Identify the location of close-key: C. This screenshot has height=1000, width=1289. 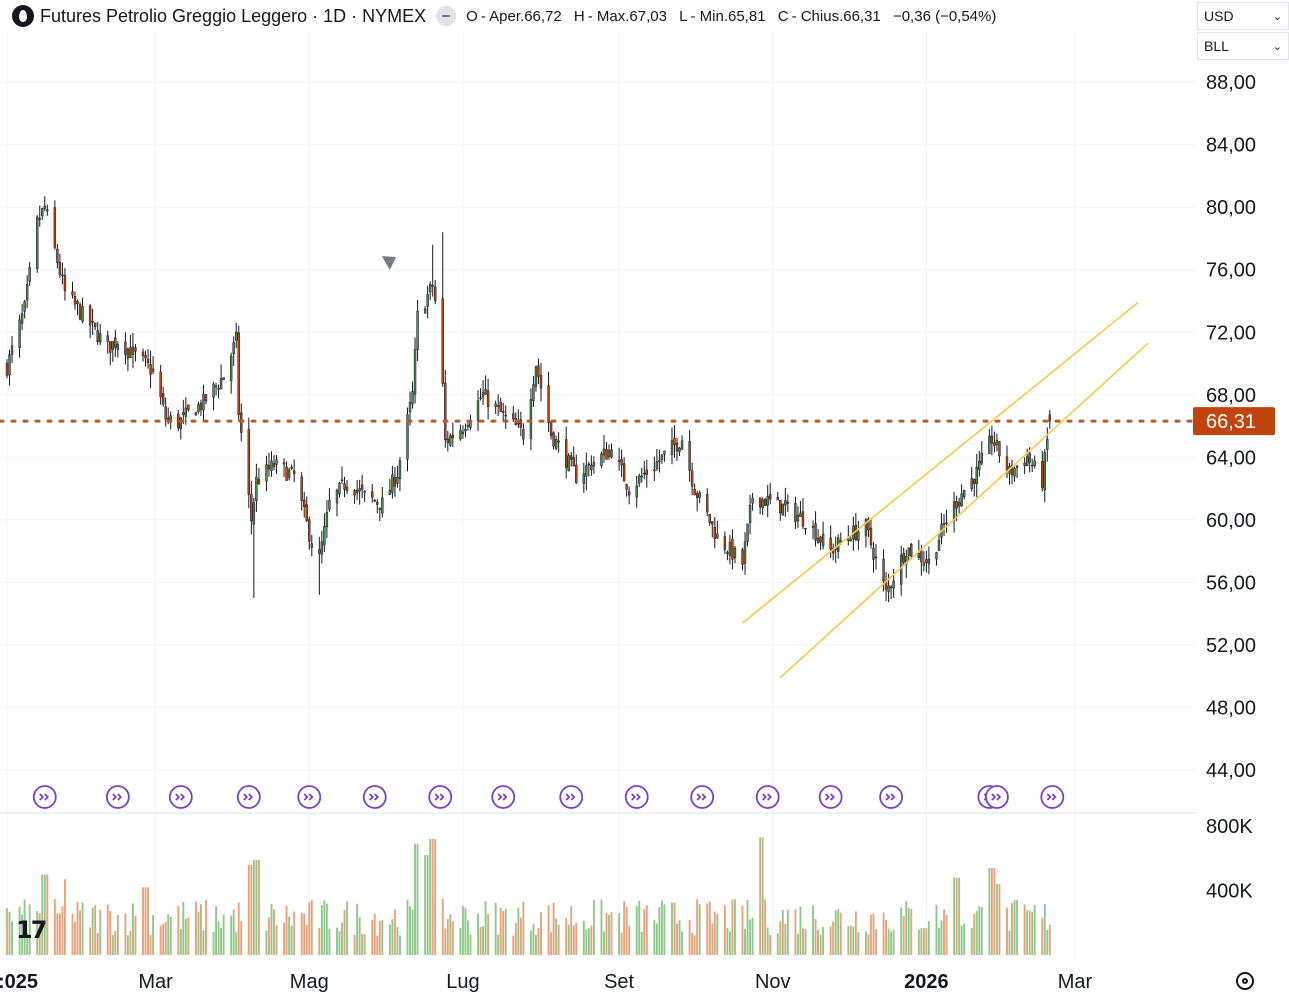
(783, 16).